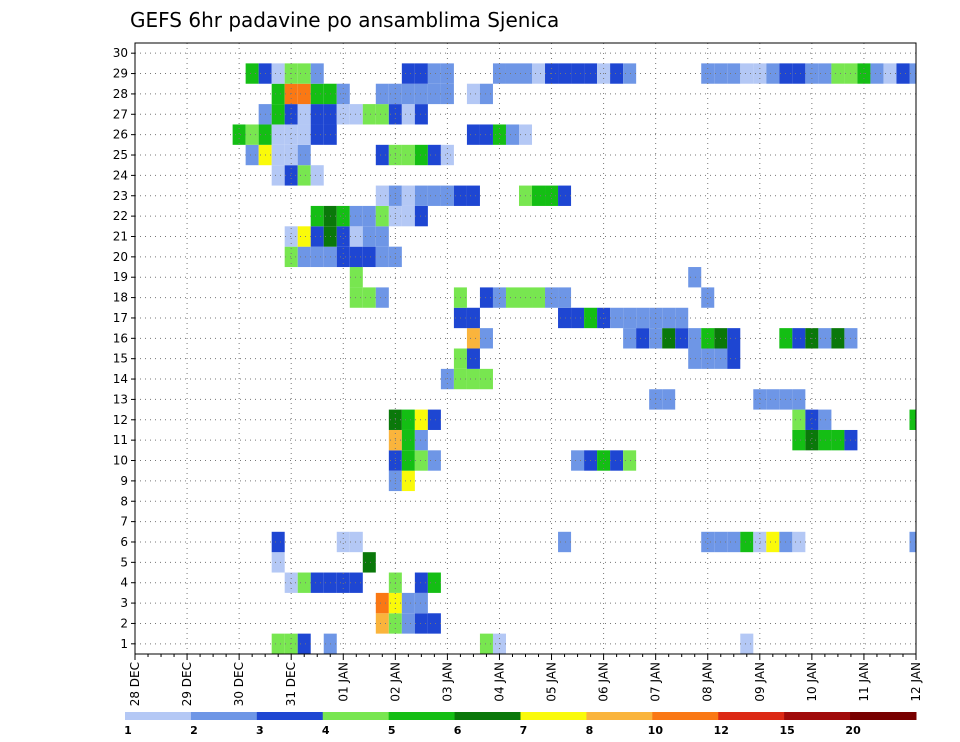 The width and height of the screenshot is (960, 742). Describe the element at coordinates (194, 730) in the screenshot. I see `colorbar-tick-label: 2` at that location.